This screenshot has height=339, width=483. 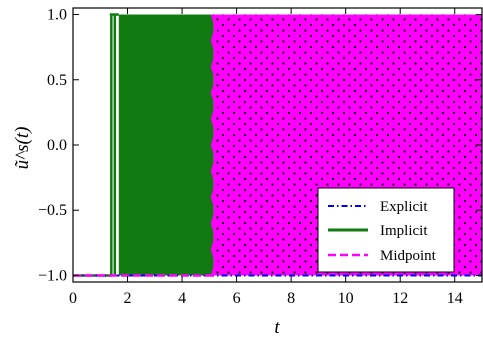 I want to click on x-tick-label: 0, so click(x=73, y=298).